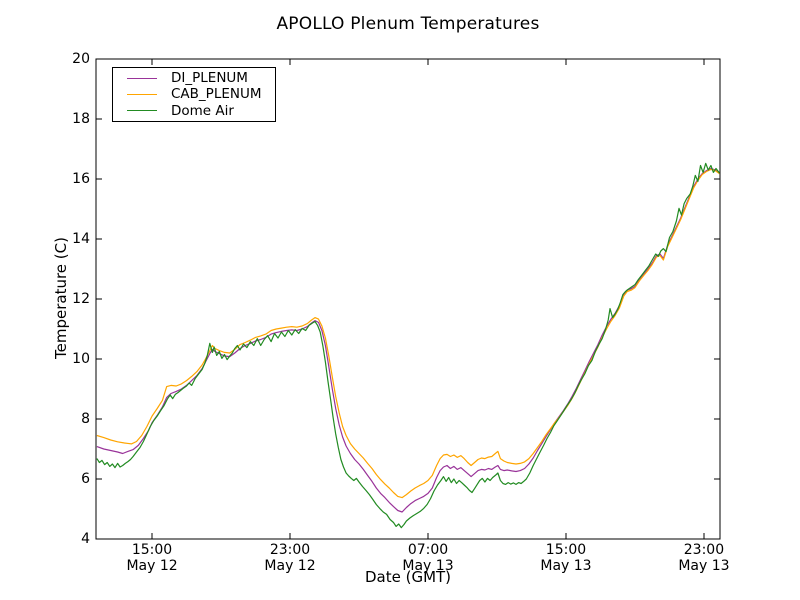  I want to click on y-tick-label: 8, so click(85, 419).